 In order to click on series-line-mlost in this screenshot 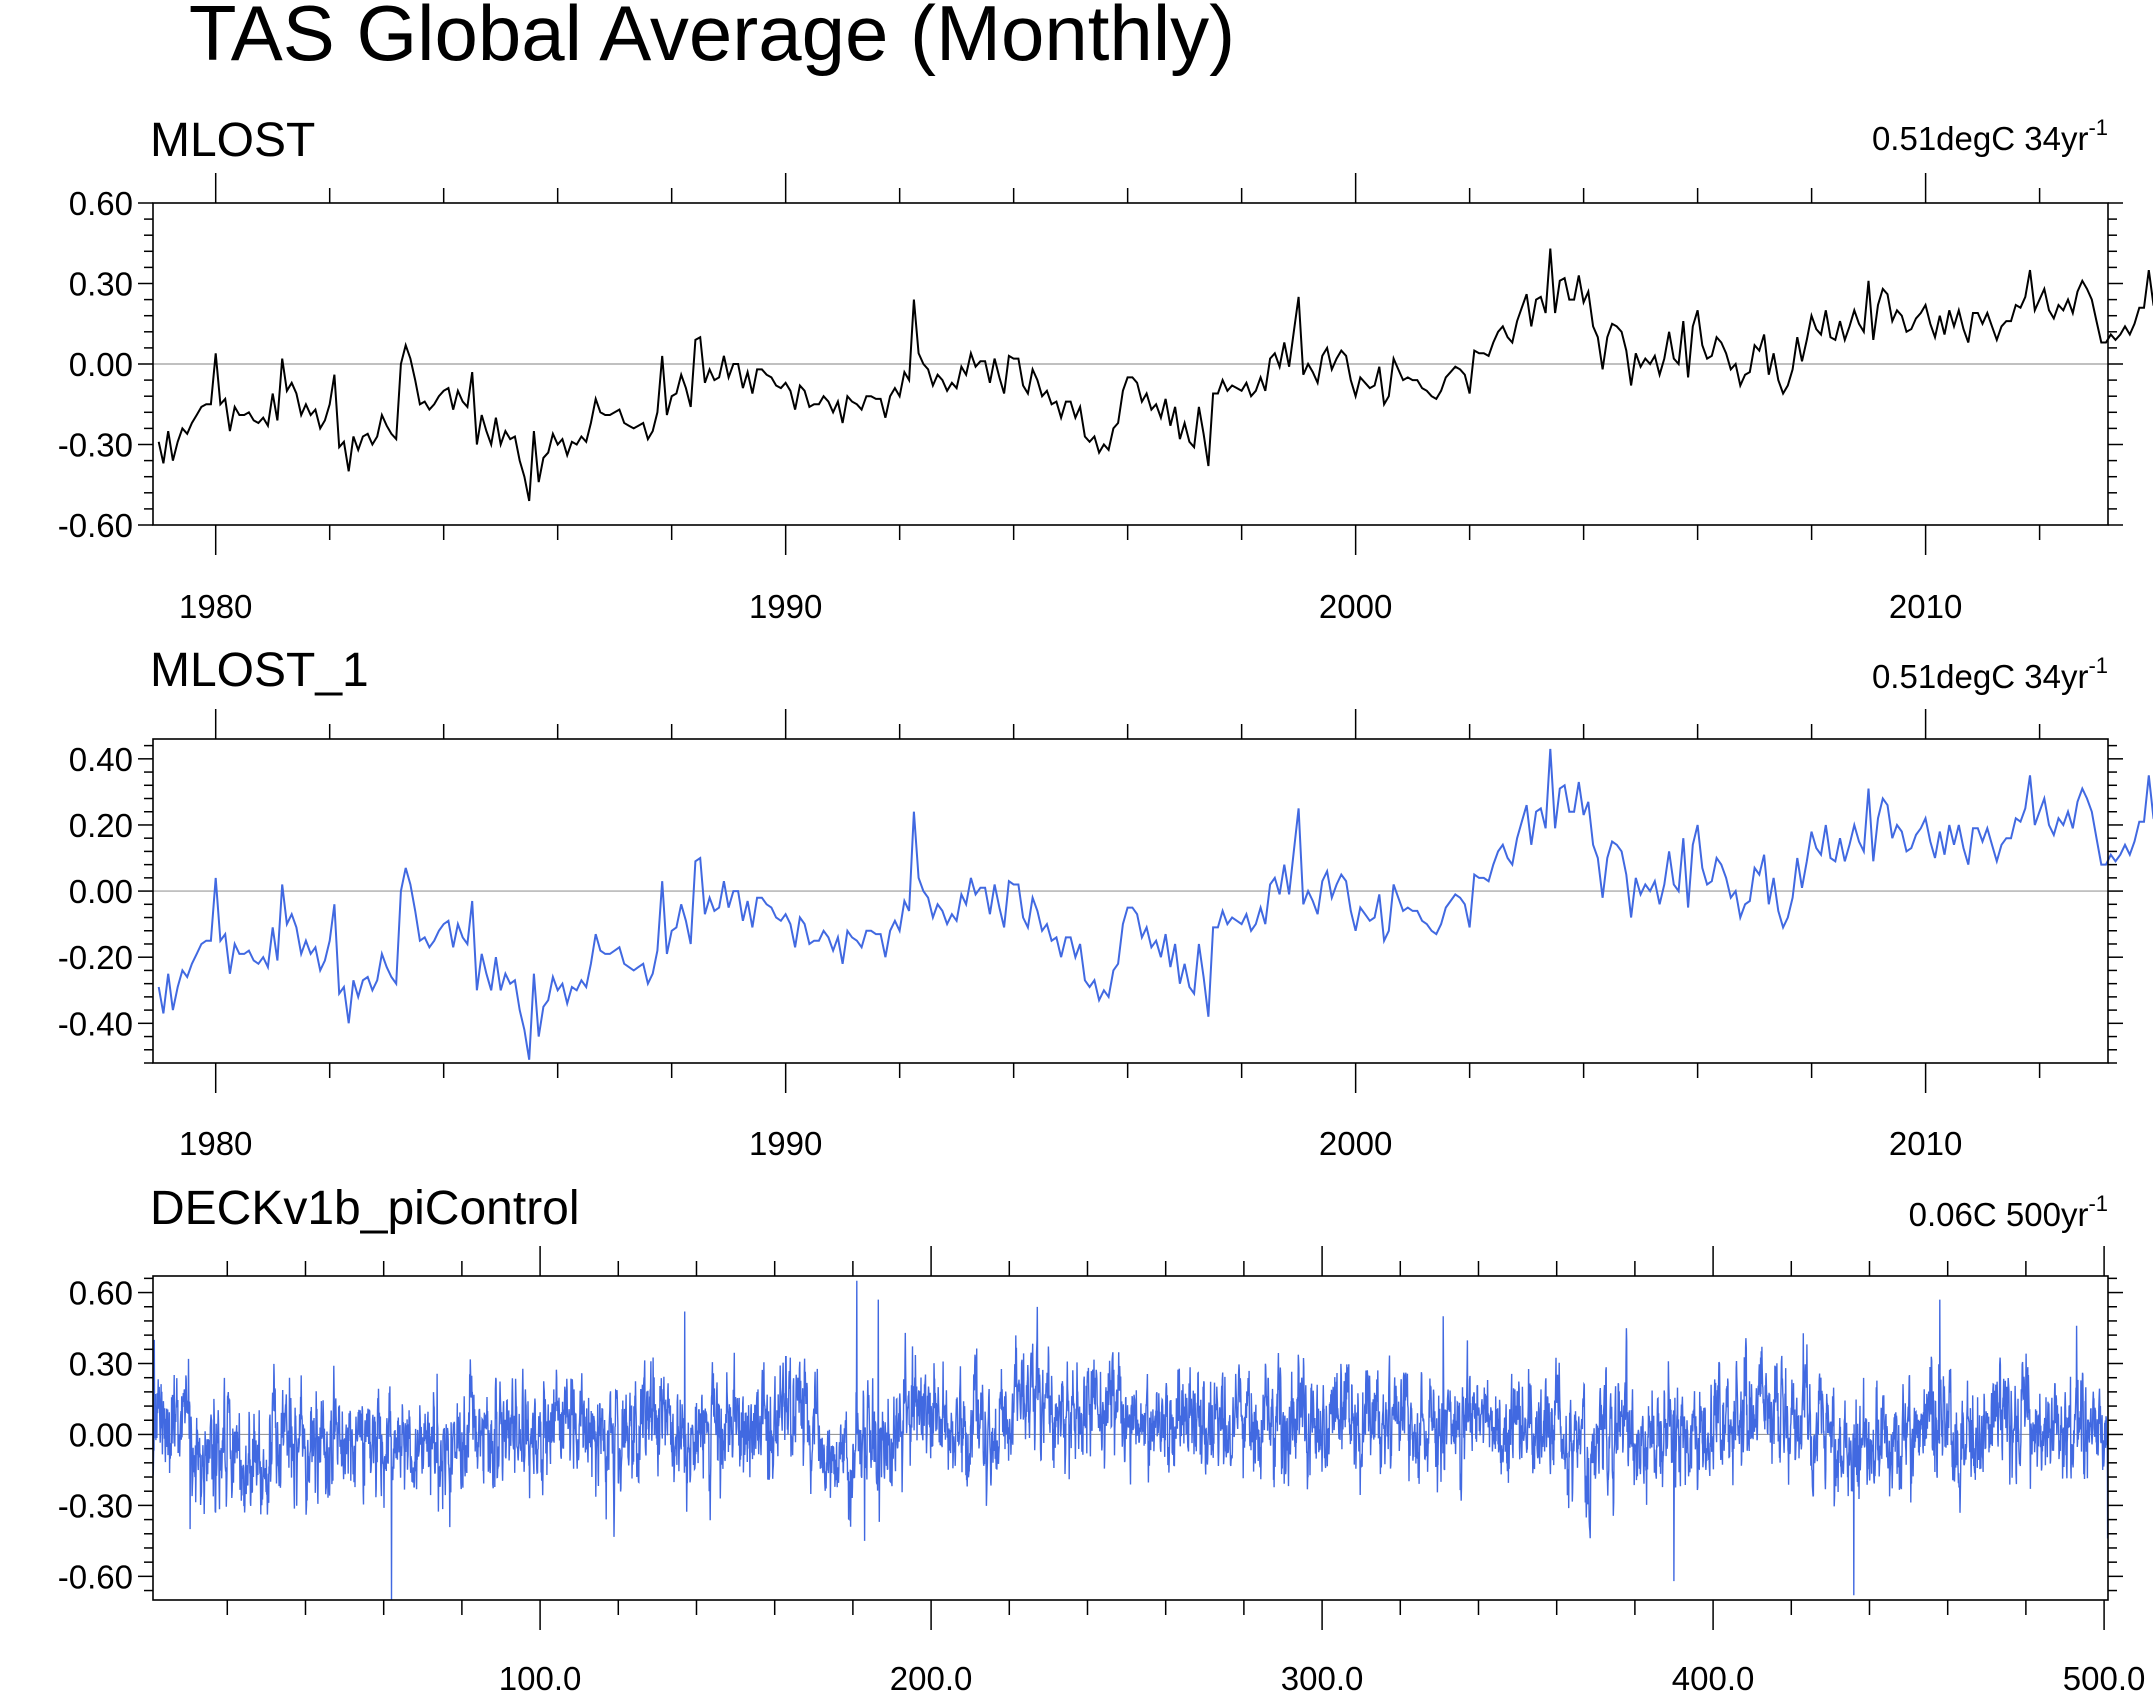, I will do `click(1155, 375)`.